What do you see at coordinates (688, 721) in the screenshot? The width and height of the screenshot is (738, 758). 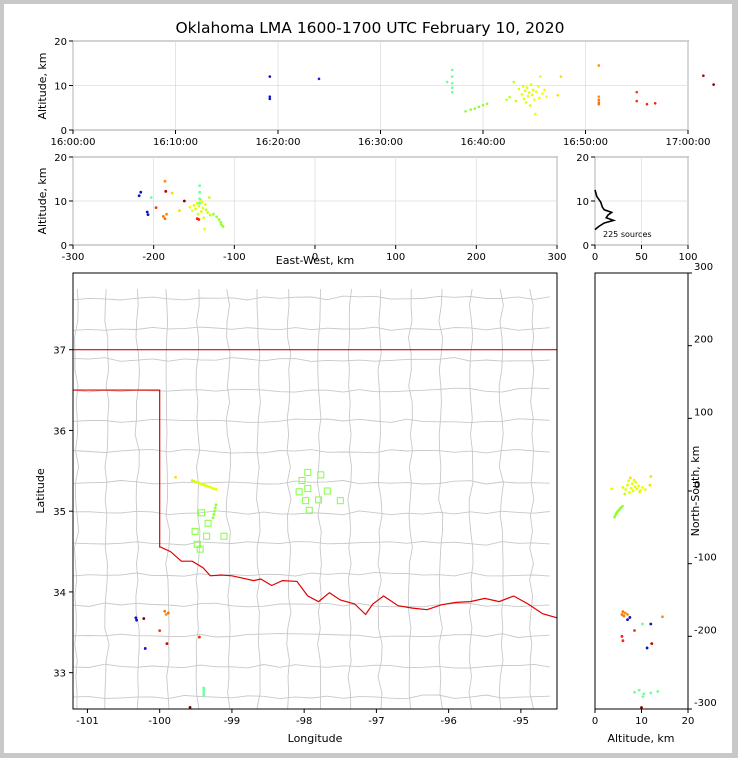 I see `x-tick-label: 20` at bounding box center [688, 721].